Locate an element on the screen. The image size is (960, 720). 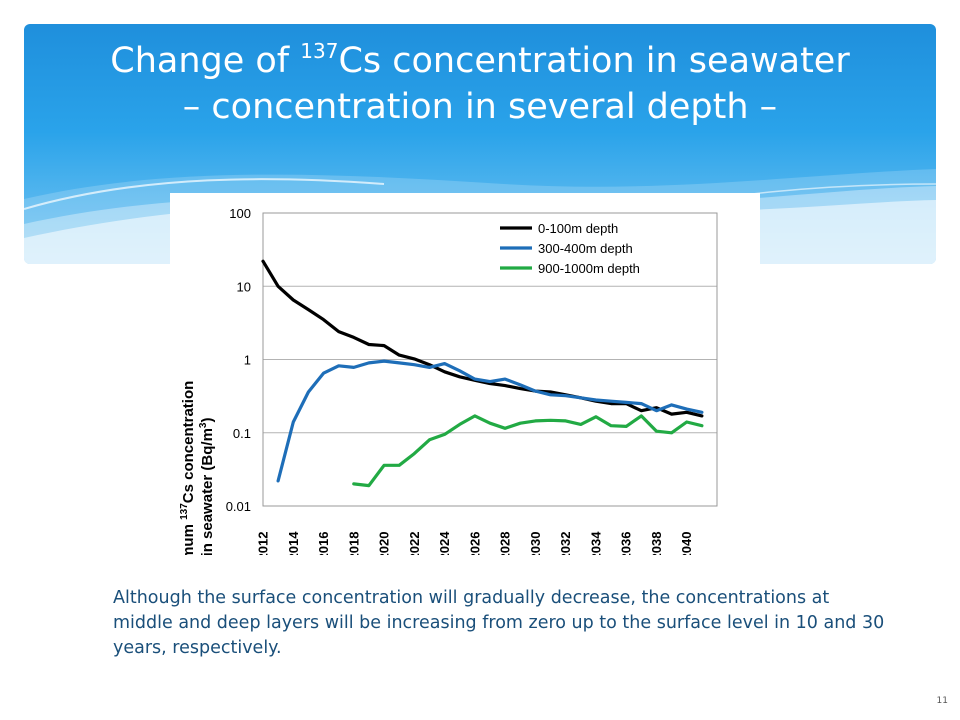
y-tick-label: 0.01 is located at coordinates (238, 506).